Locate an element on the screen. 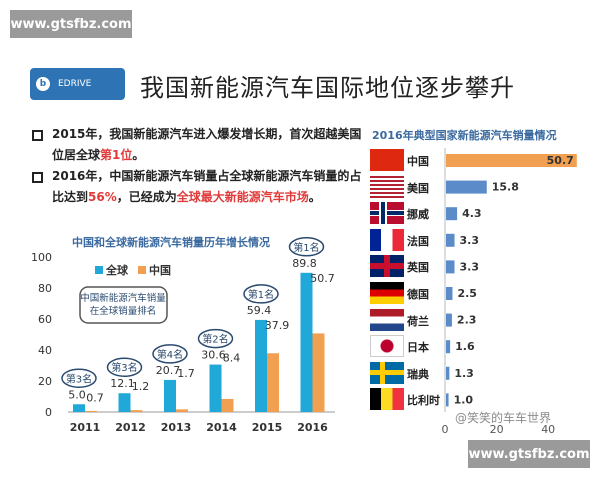 Image resolution: width=600 pixels, height=480 pixels. legend-swatch-china is located at coordinates (142, 270).